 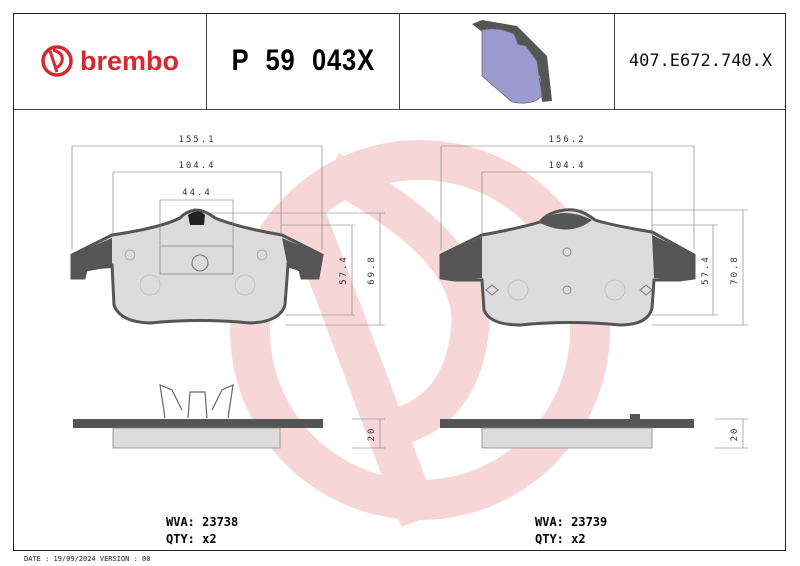 What do you see at coordinates (229, 416) in the screenshot?
I see `left-pad-side-view` at bounding box center [229, 416].